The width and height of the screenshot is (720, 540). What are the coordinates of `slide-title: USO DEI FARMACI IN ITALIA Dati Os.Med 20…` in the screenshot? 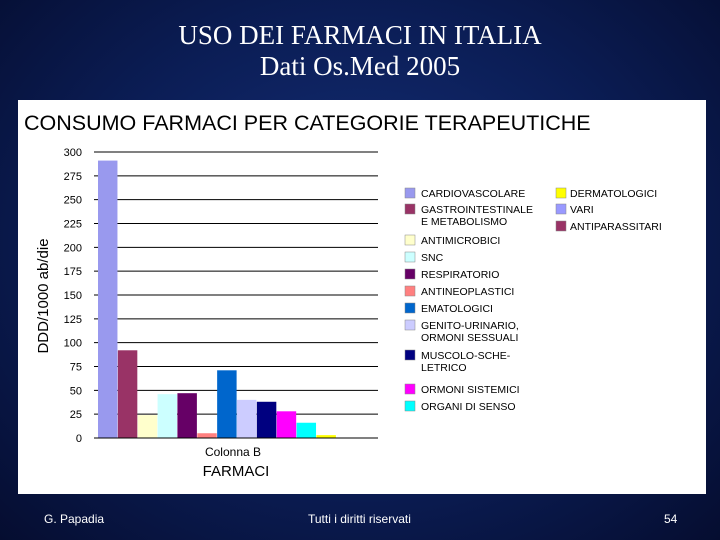 It's located at (360, 51).